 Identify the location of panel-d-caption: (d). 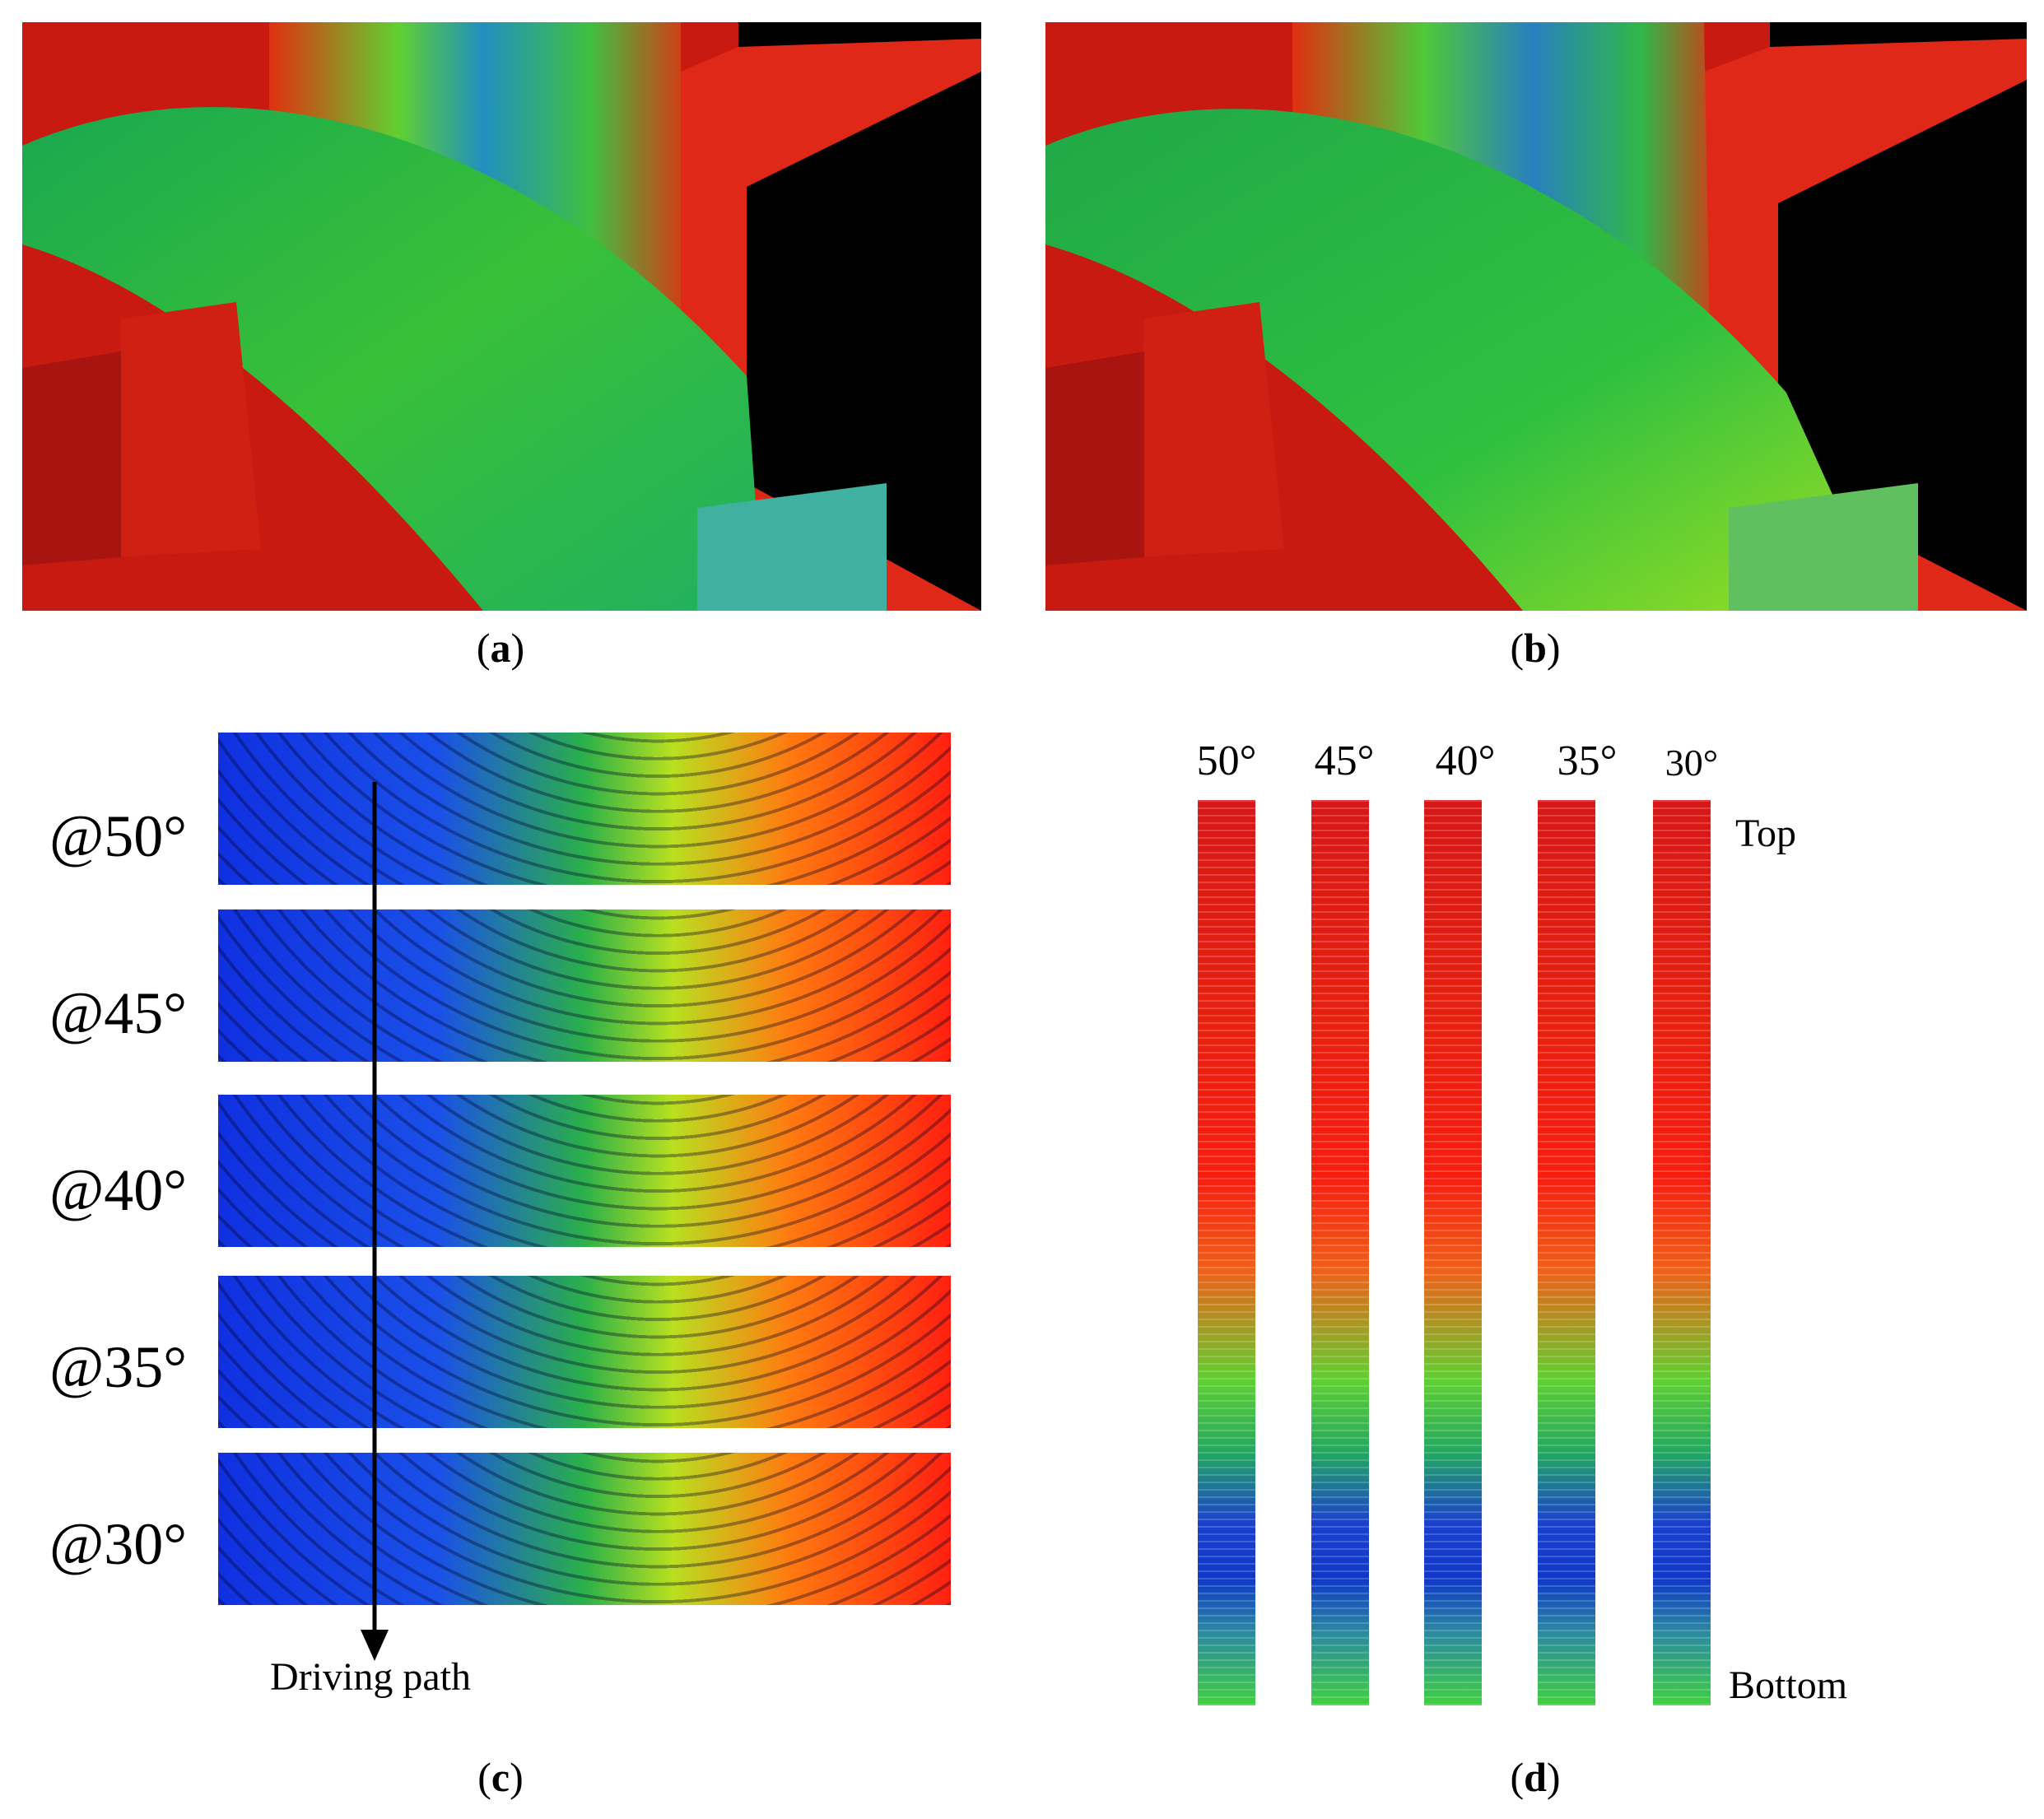
(1535, 1777).